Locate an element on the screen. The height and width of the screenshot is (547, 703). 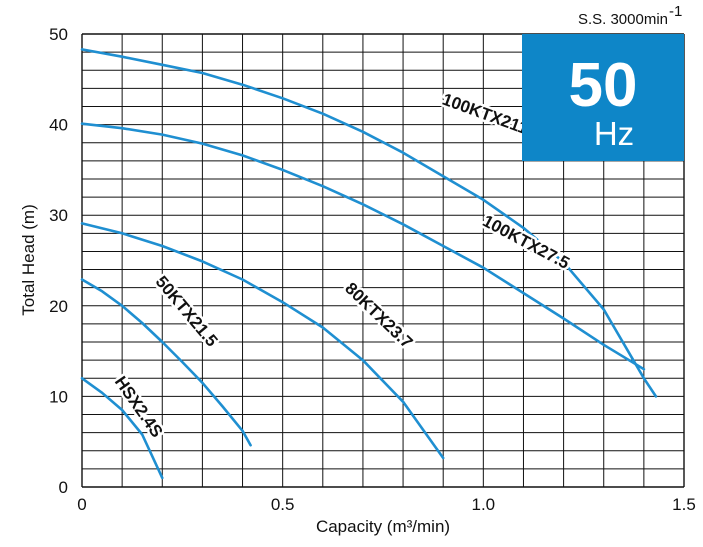
frequency-unit: Hz is located at coordinates (614, 133).